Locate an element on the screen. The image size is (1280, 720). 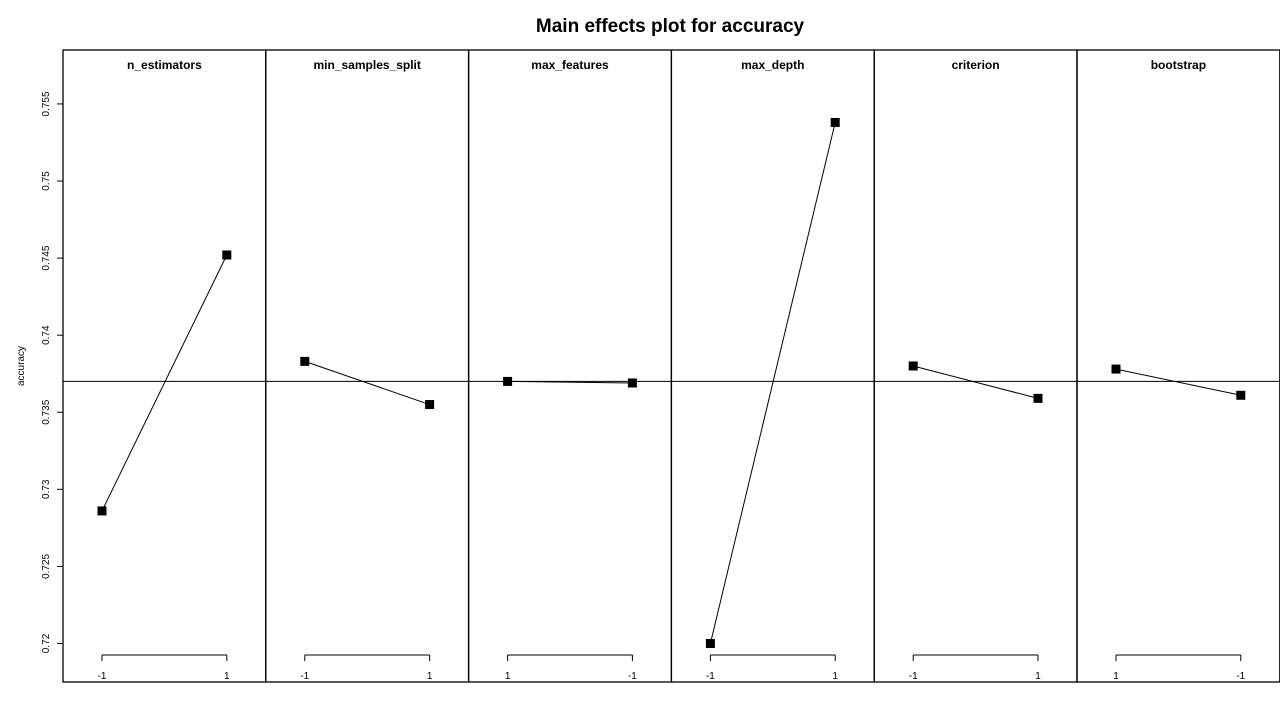
panel-n_estimators: n_estimators -1 1 is located at coordinates (164, 366).